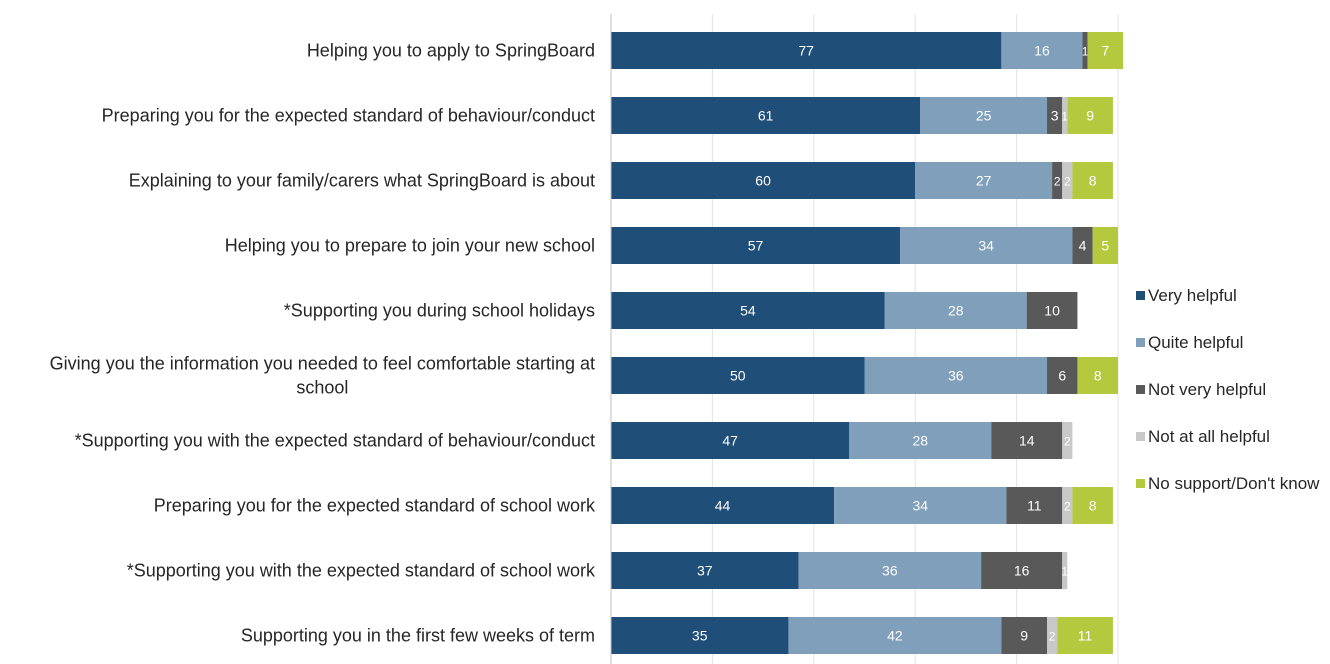 The image size is (1330, 664). I want to click on data-label: 6, so click(1062, 376).